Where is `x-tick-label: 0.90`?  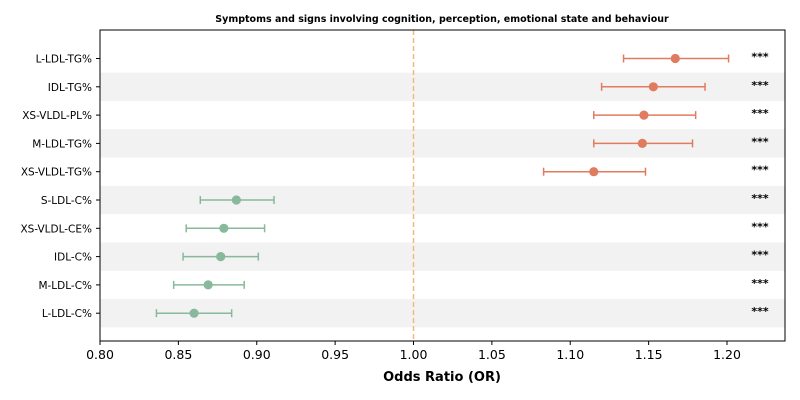 x-tick-label: 0.90 is located at coordinates (257, 354).